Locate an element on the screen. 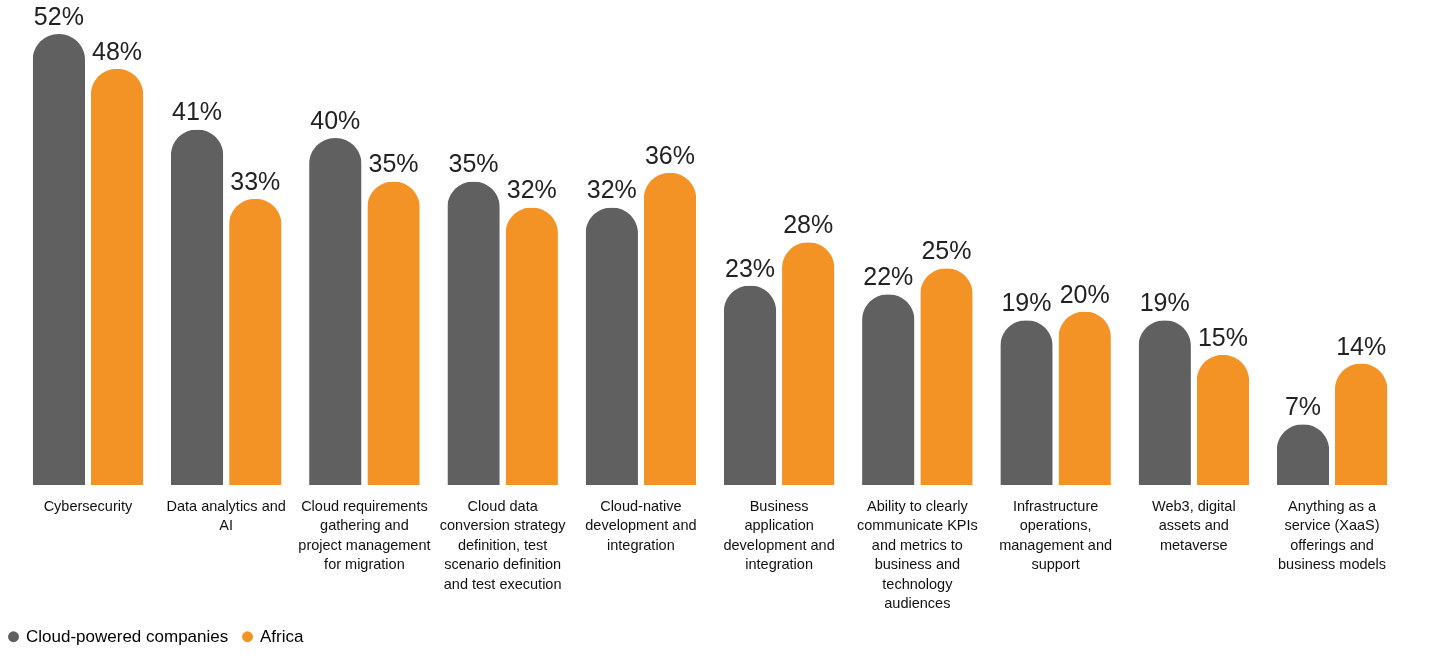 This screenshot has height=662, width=1434. x-tick-label: Ability to clearly communicate KPIs and metrics to business and technology audiences is located at coordinates (917, 554).